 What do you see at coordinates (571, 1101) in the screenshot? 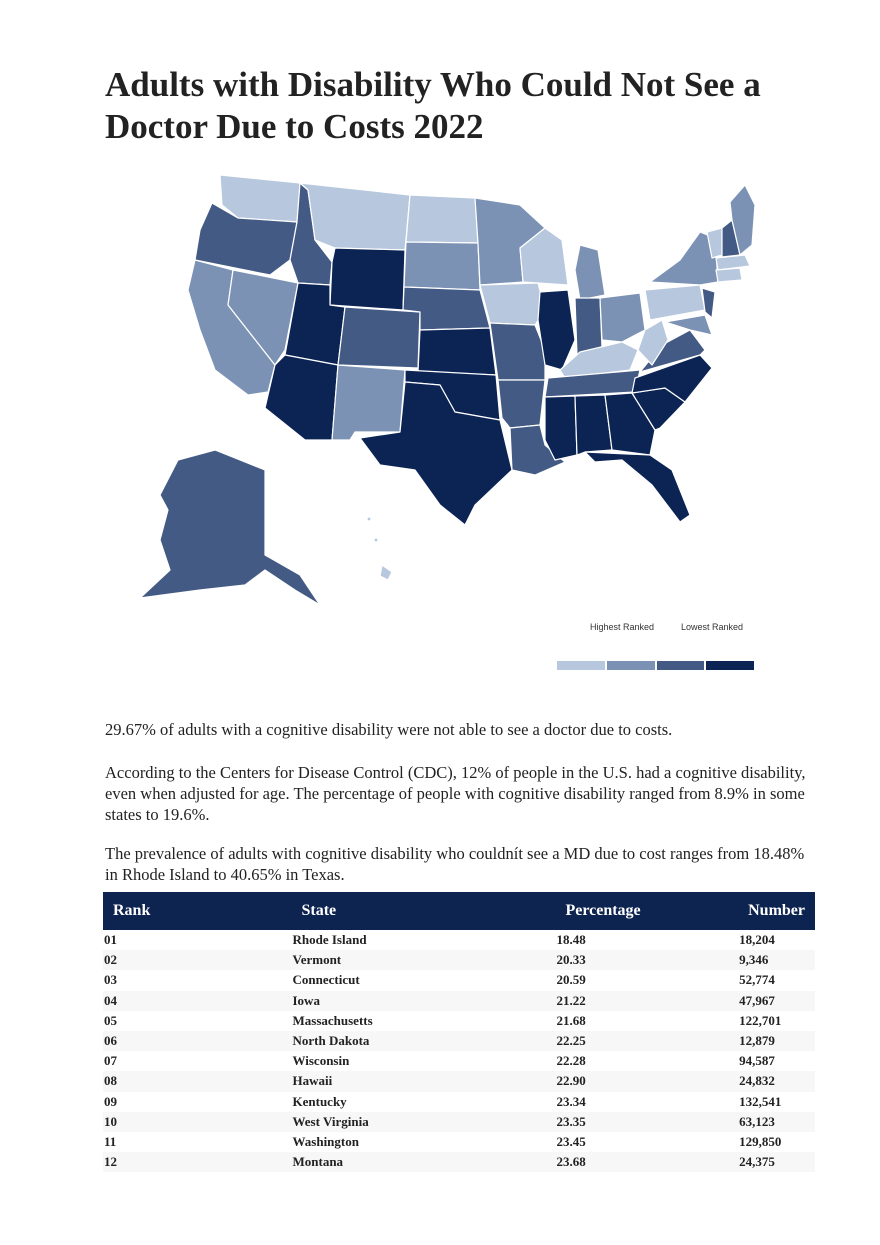
I see `table-cell: 23.34` at bounding box center [571, 1101].